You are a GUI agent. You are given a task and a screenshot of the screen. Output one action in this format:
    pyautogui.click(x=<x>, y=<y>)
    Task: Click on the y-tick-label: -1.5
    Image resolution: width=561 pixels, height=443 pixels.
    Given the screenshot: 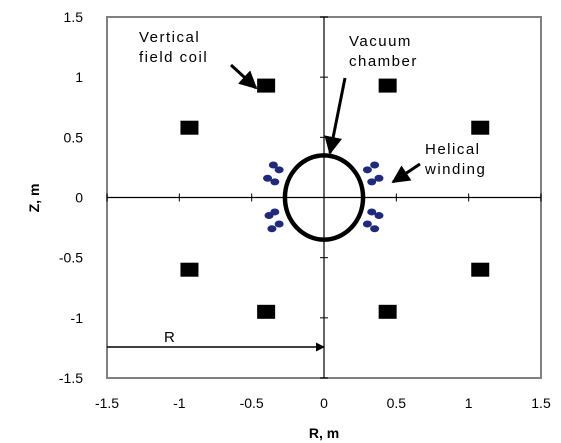 What is the action you would take?
    pyautogui.click(x=71, y=378)
    